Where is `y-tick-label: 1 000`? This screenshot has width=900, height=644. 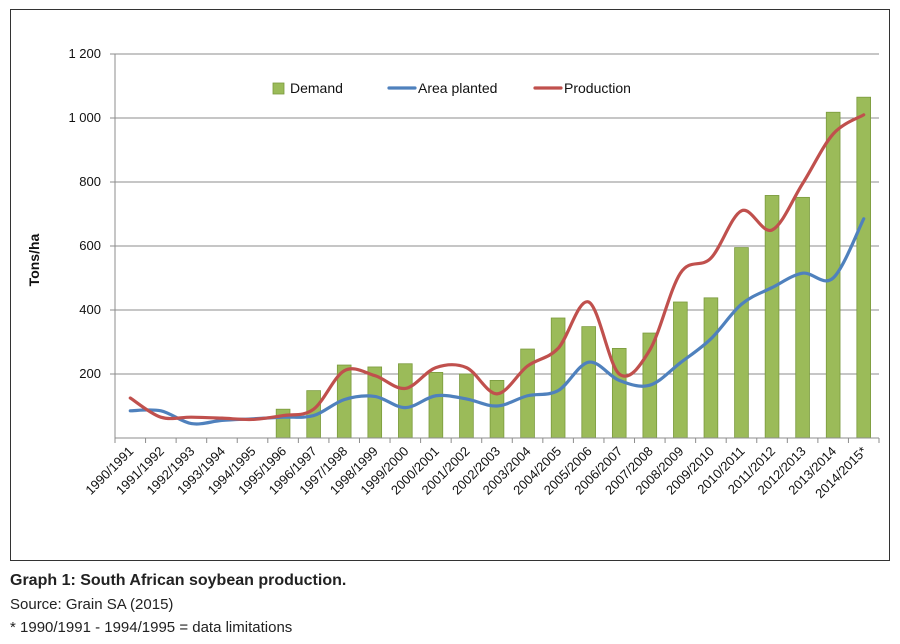 y-tick-label: 1 000 is located at coordinates (84, 117).